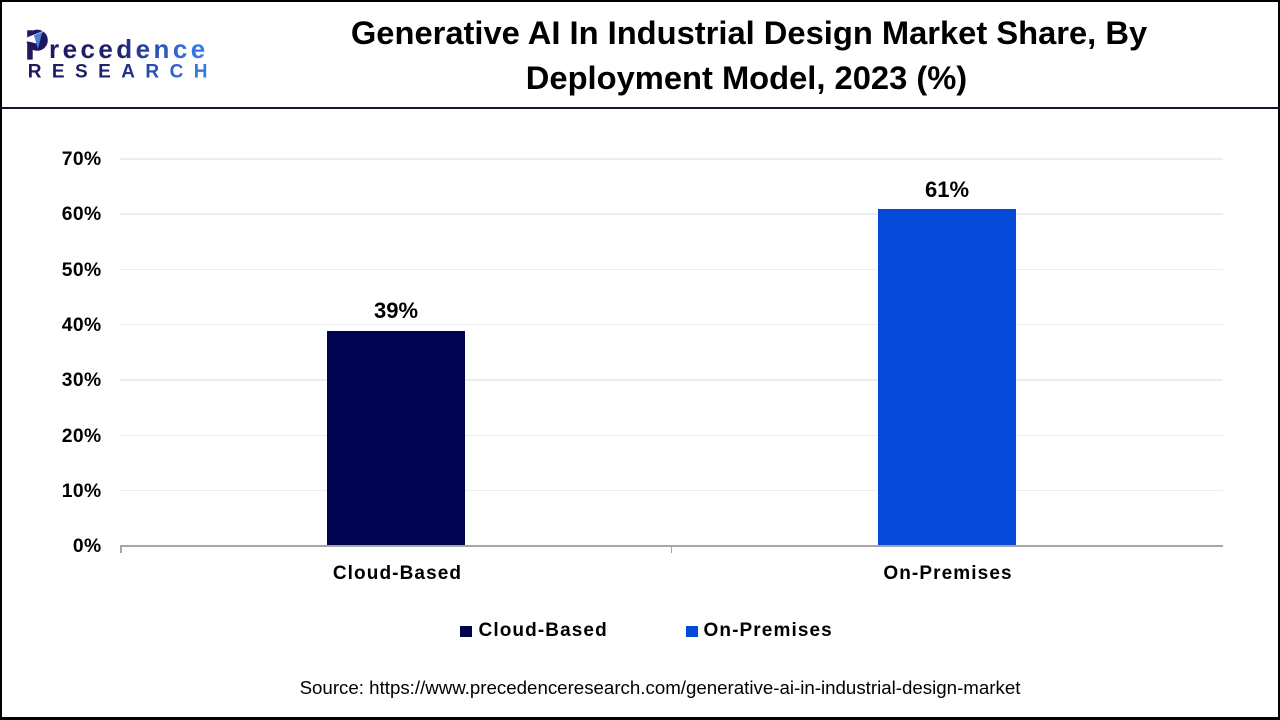 This screenshot has height=720, width=1280. Describe the element at coordinates (129, 49) in the screenshot. I see `svg-text: recedence` at that location.